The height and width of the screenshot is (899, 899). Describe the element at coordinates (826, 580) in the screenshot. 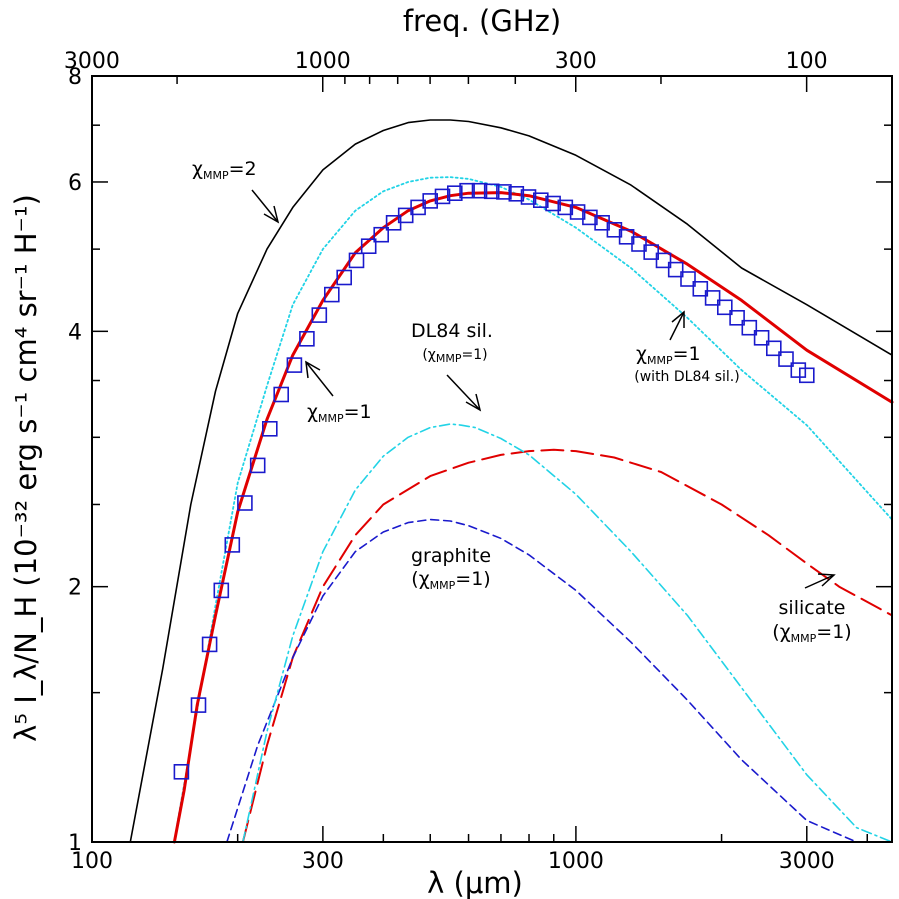

I see `arrowhead-silicate` at that location.